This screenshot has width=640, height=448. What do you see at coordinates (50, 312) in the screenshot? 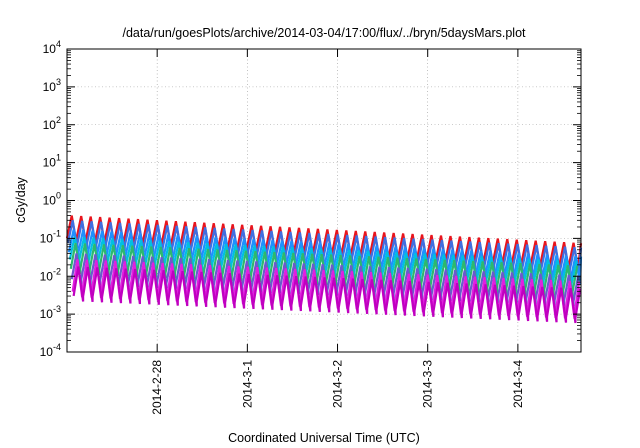
I see `y-tick-label: 10⁻³` at bounding box center [50, 312].